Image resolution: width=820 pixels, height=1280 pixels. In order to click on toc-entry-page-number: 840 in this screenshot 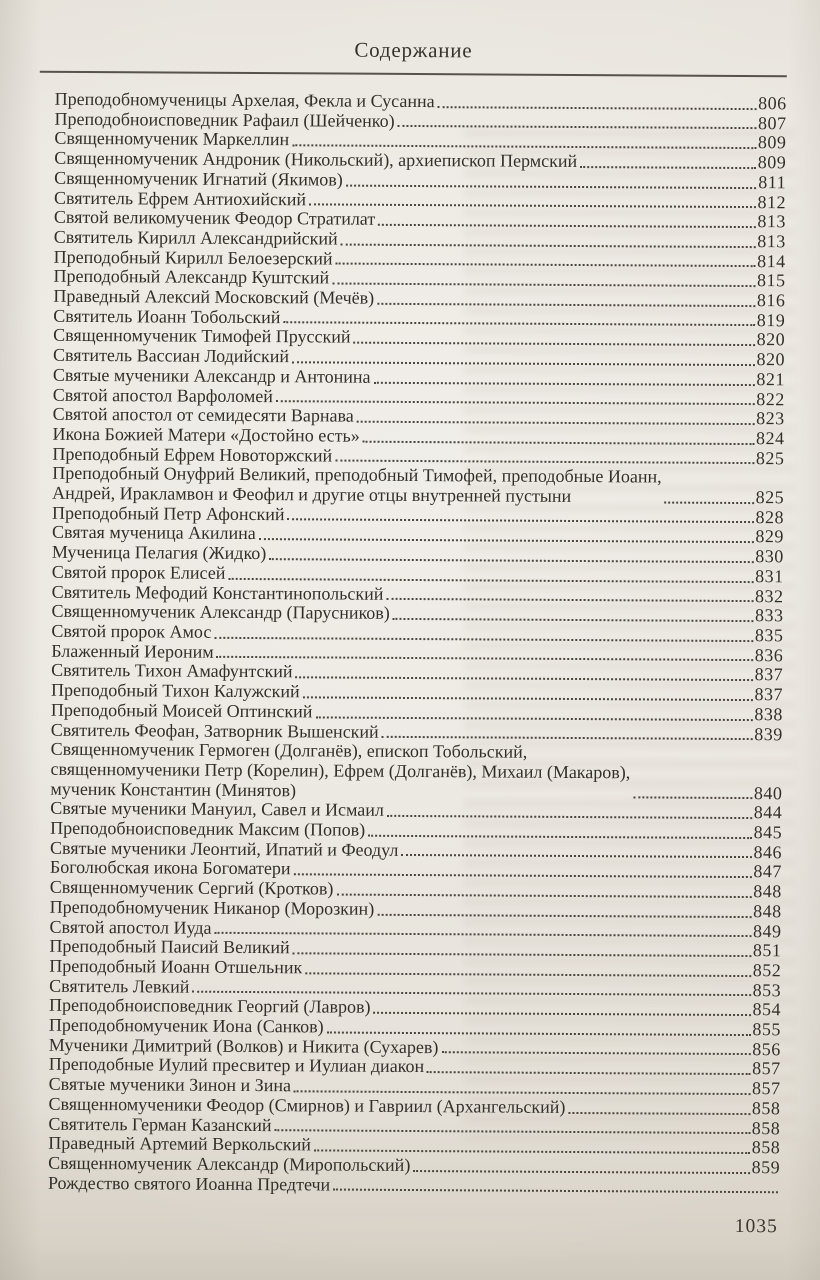, I will do `click(768, 792)`.